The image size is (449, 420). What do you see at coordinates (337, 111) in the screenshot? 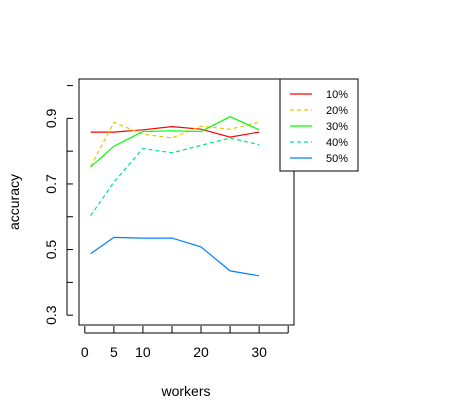
I see `legend-label: 20%` at bounding box center [337, 111].